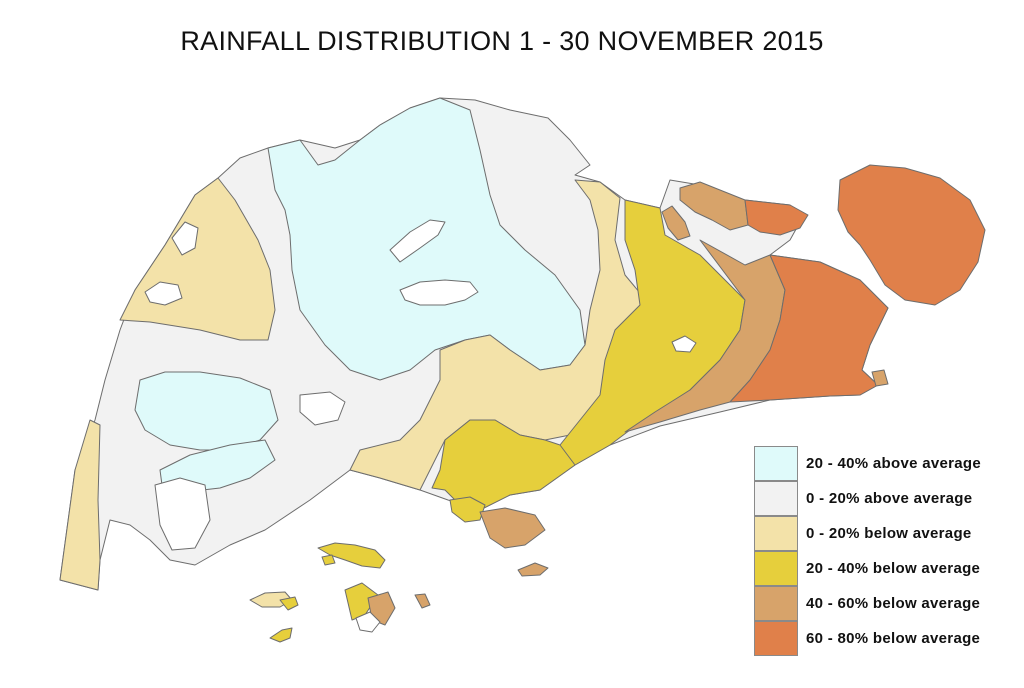 The image size is (1024, 688). What do you see at coordinates (893, 638) in the screenshot?
I see `legend-label: 60 - 80% below average` at bounding box center [893, 638].